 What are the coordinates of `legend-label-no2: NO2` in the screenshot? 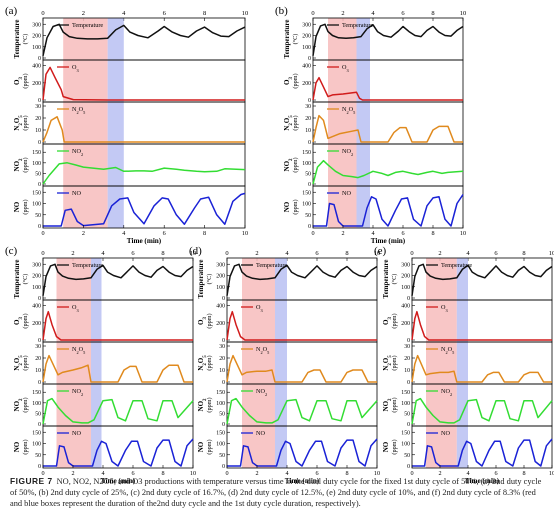 It's located at (446, 392).